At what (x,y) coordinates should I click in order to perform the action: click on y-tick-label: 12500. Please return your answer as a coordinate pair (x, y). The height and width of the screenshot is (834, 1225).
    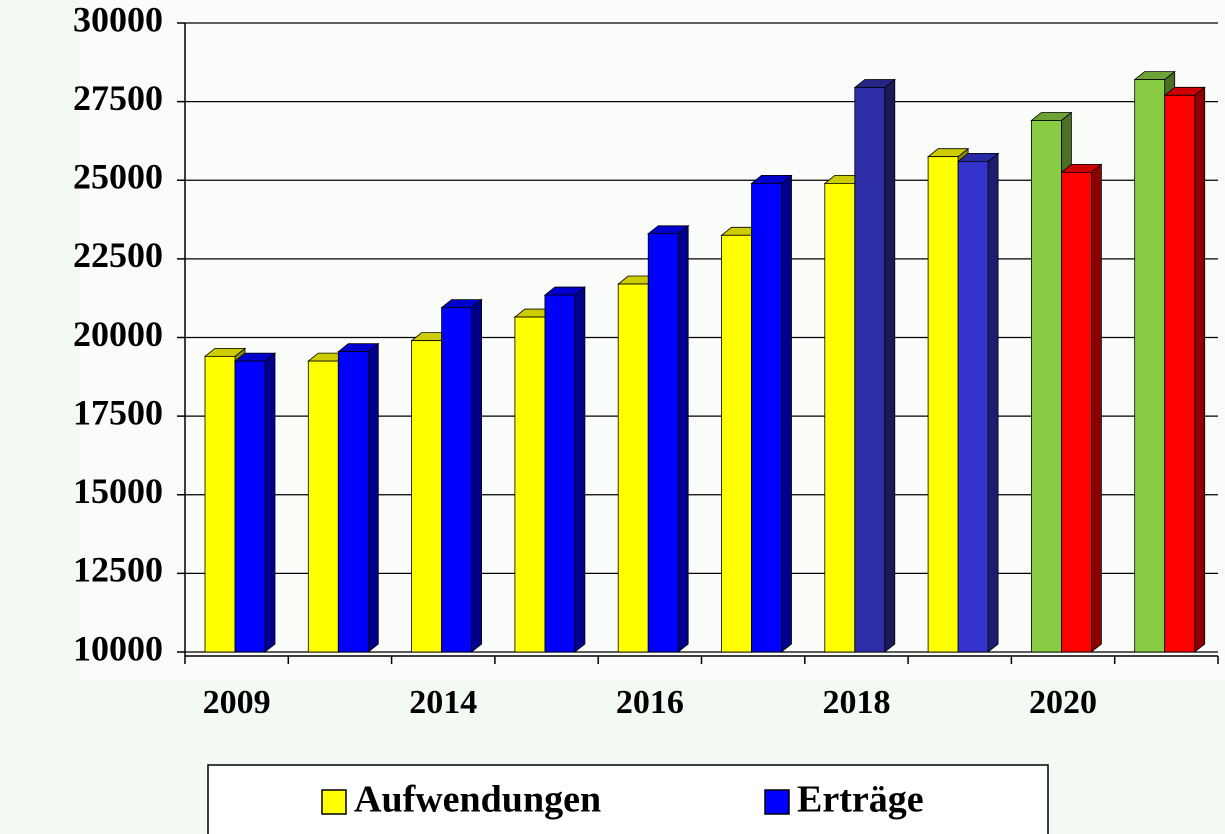
    Looking at the image, I should click on (118, 570).